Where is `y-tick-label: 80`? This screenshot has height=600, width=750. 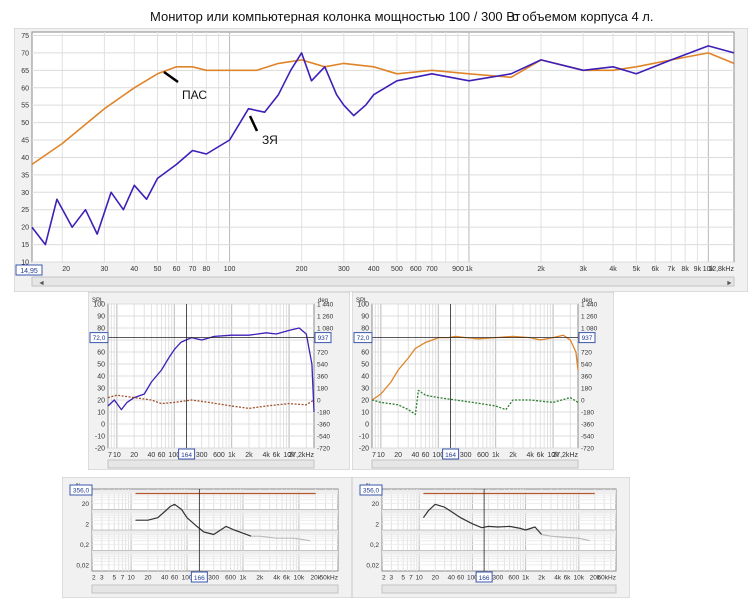 y-tick-label: 80 is located at coordinates (101, 329).